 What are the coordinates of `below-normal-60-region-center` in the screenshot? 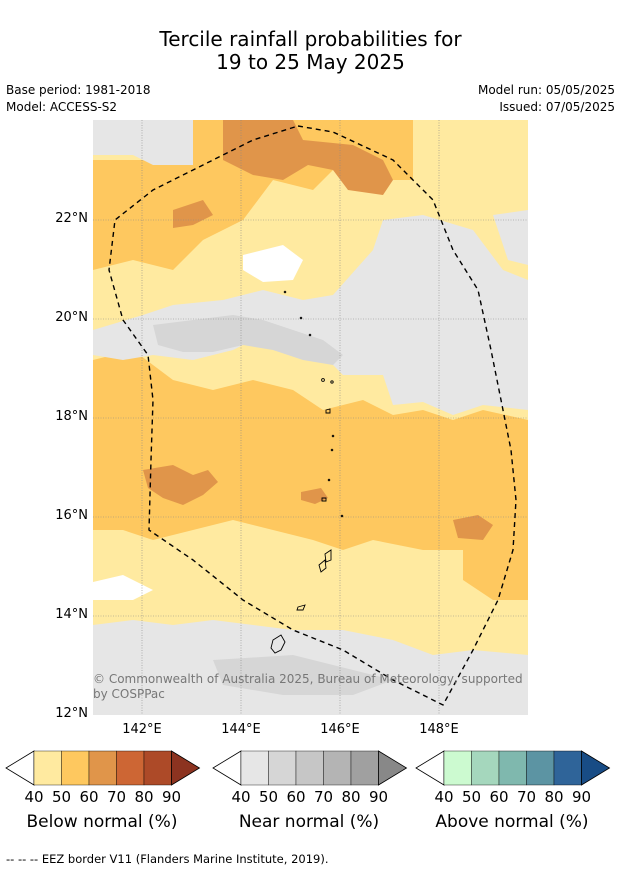 It's located at (314, 496).